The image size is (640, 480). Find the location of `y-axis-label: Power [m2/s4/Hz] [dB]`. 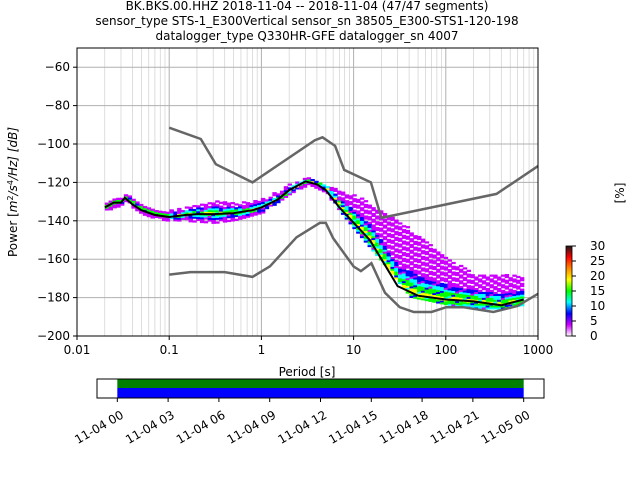

y-axis-label: Power [m2/s4/Hz] [dB] is located at coordinates (13, 192).